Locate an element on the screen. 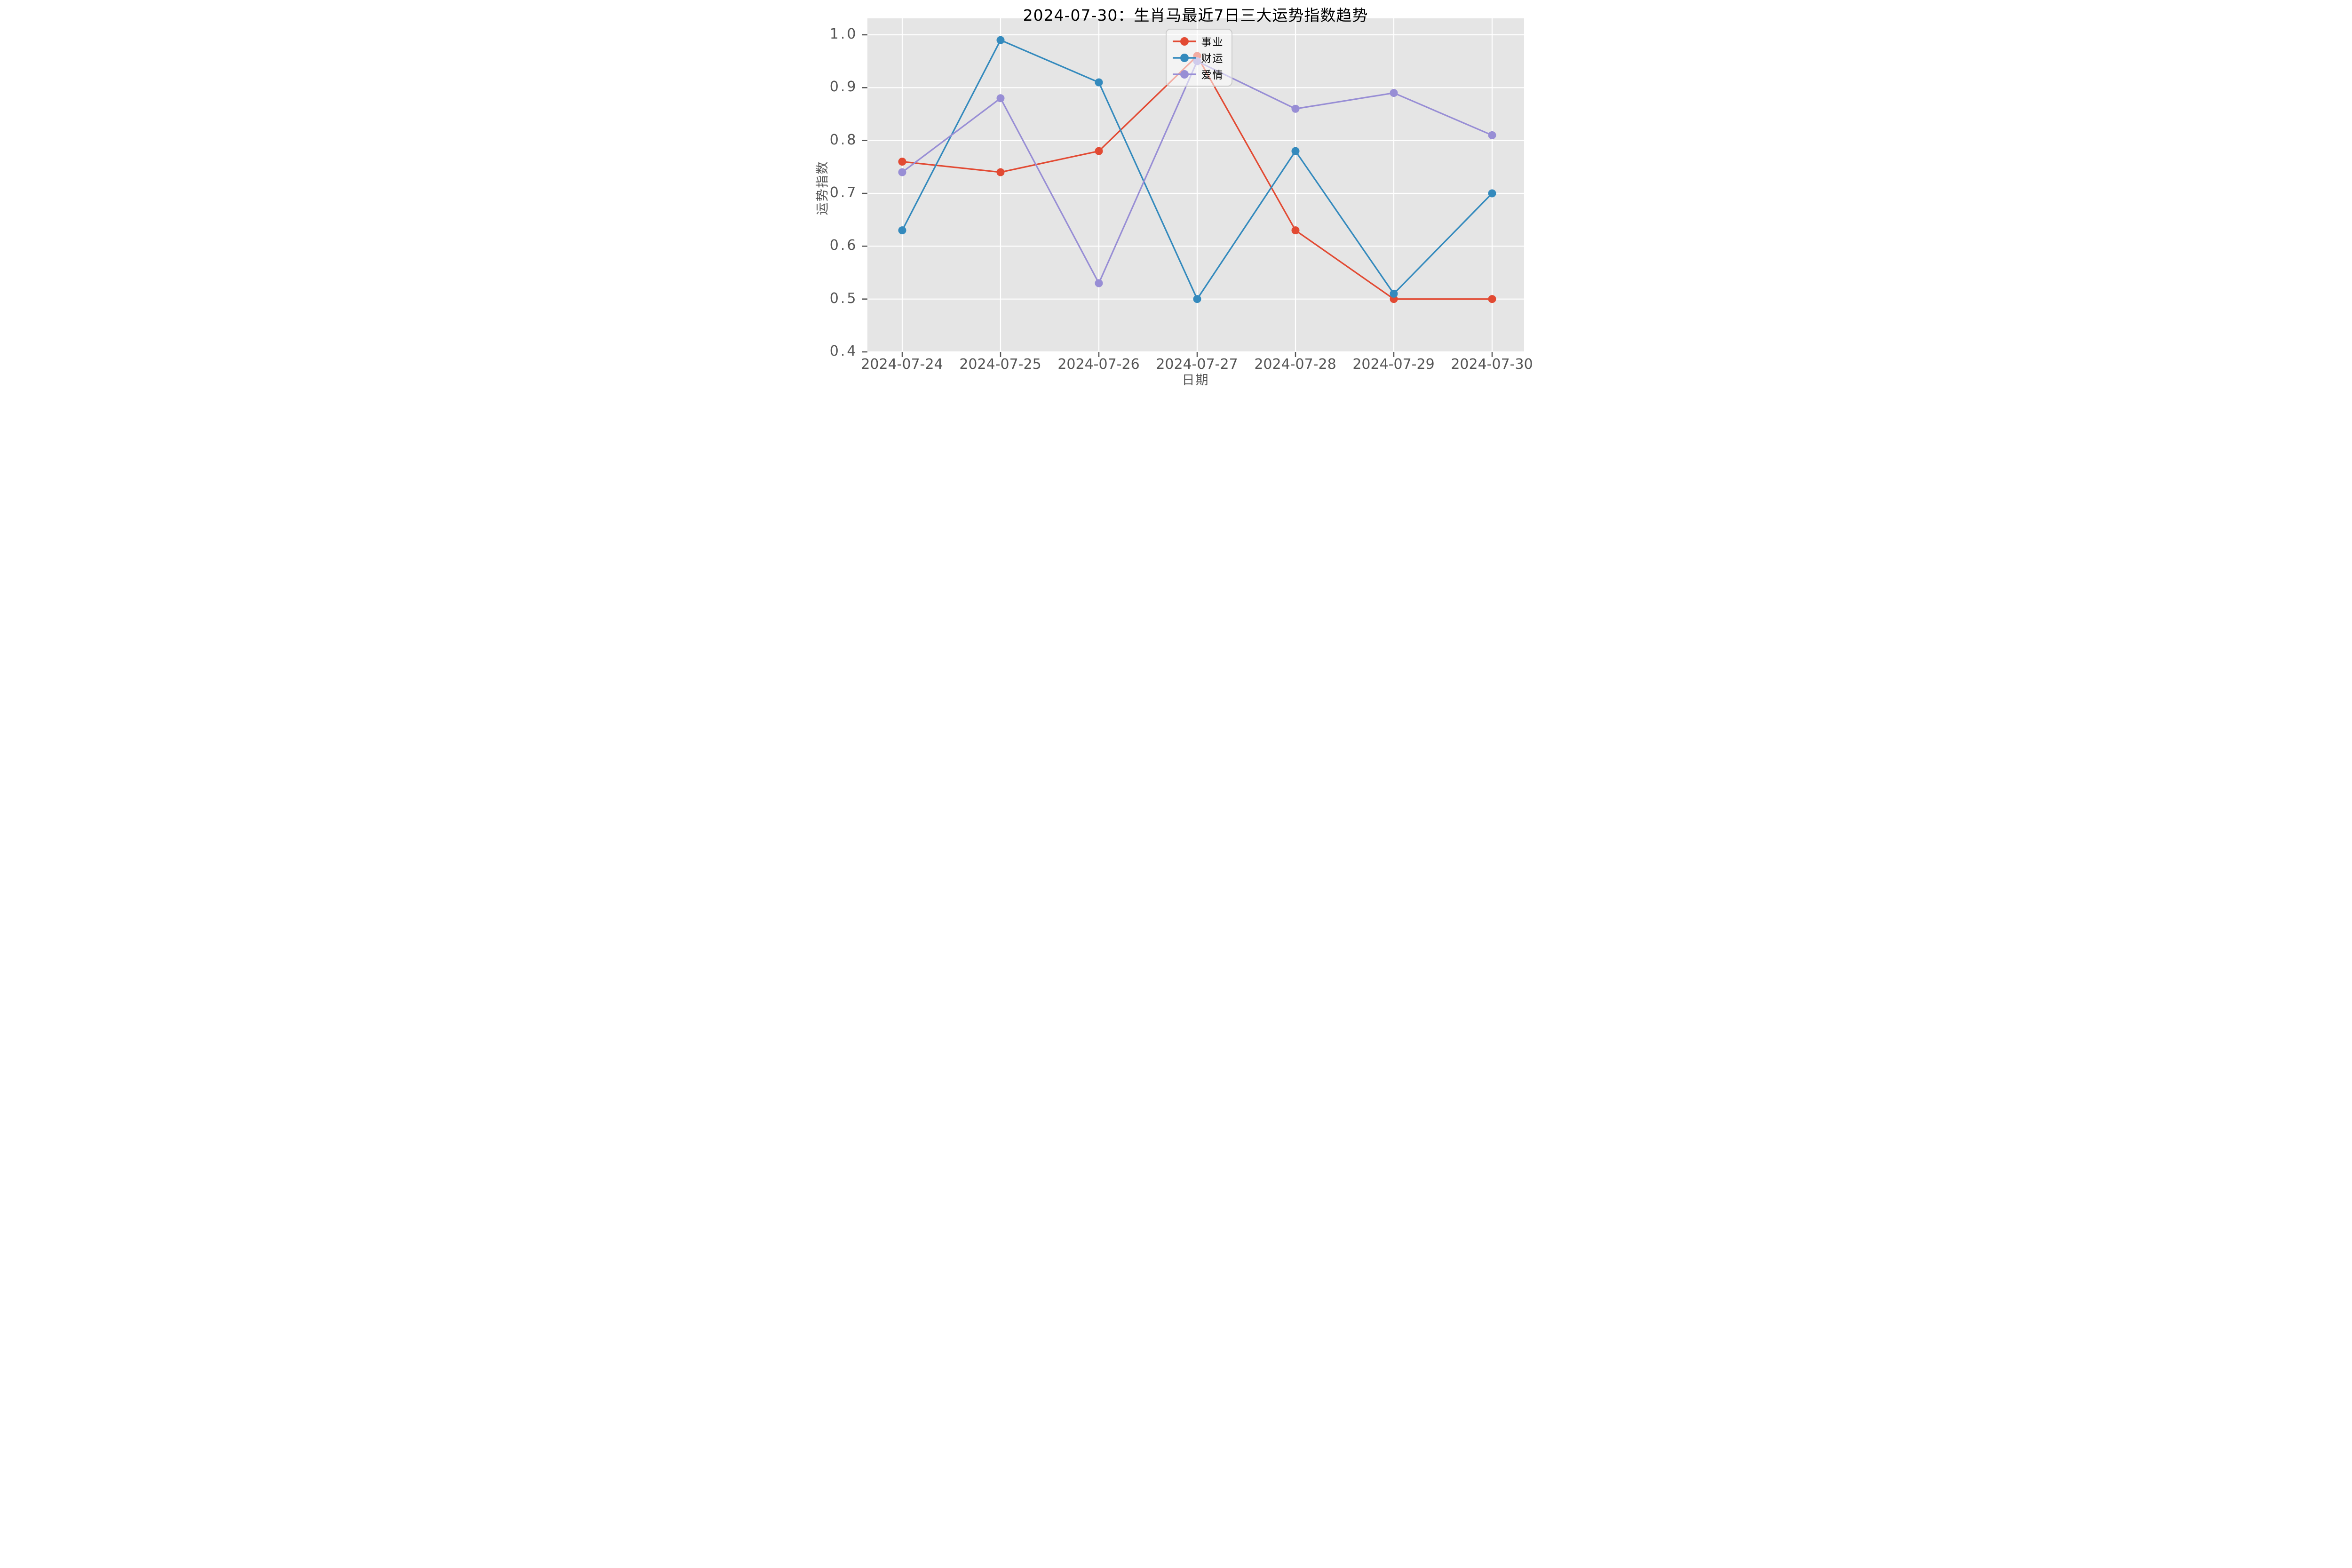 The width and height of the screenshot is (2352, 1568). data-point-事业-2024-07-28 is located at coordinates (1295, 230).